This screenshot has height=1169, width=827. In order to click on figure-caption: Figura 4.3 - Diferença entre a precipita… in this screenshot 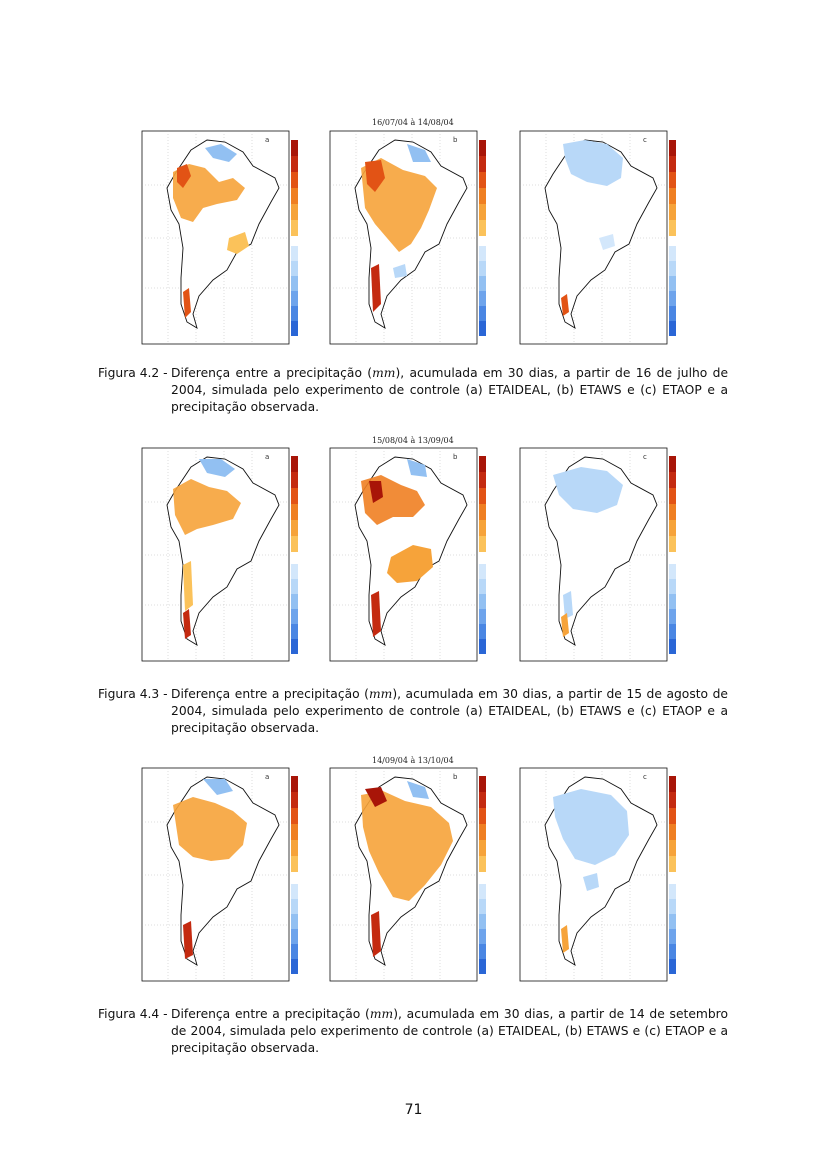, I will do `click(413, 711)`.